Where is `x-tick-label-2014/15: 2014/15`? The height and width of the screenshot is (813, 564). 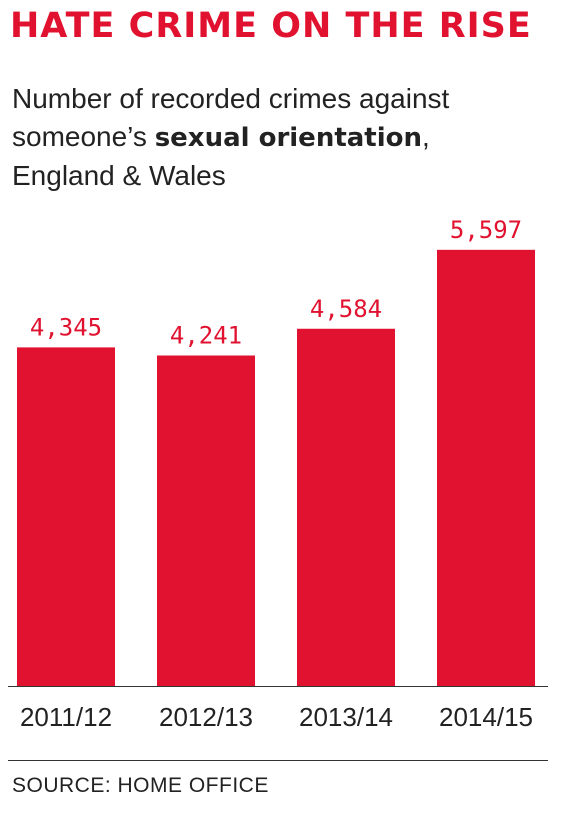 x-tick-label-2014/15: 2014/15 is located at coordinates (486, 717).